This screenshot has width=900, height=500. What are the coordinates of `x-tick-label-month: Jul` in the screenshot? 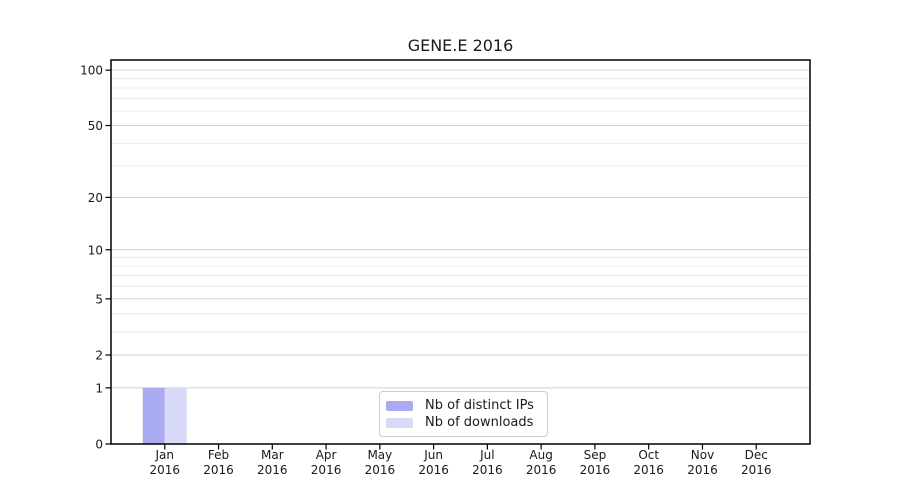 It's located at (486, 455).